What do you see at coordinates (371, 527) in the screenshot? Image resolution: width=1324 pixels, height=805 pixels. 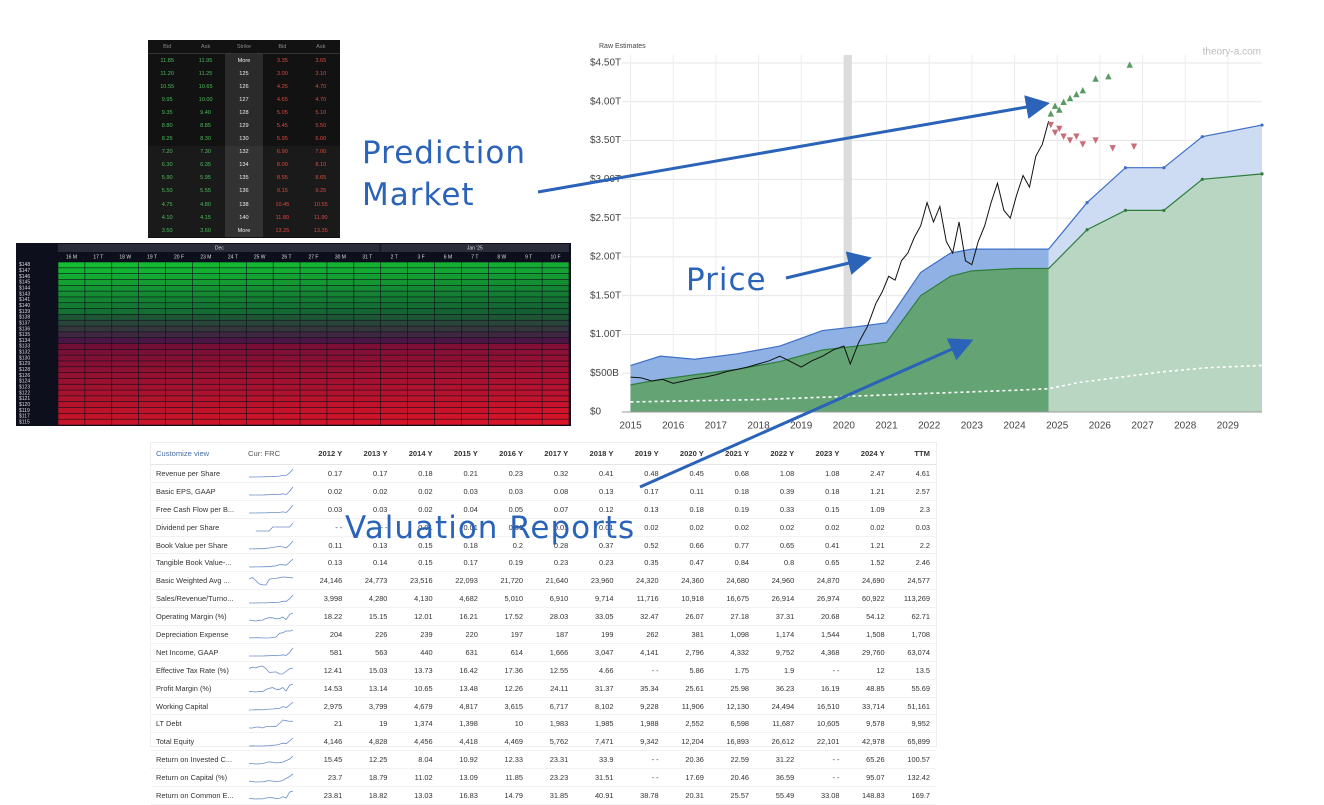 I see `table-cell: - -` at bounding box center [371, 527].